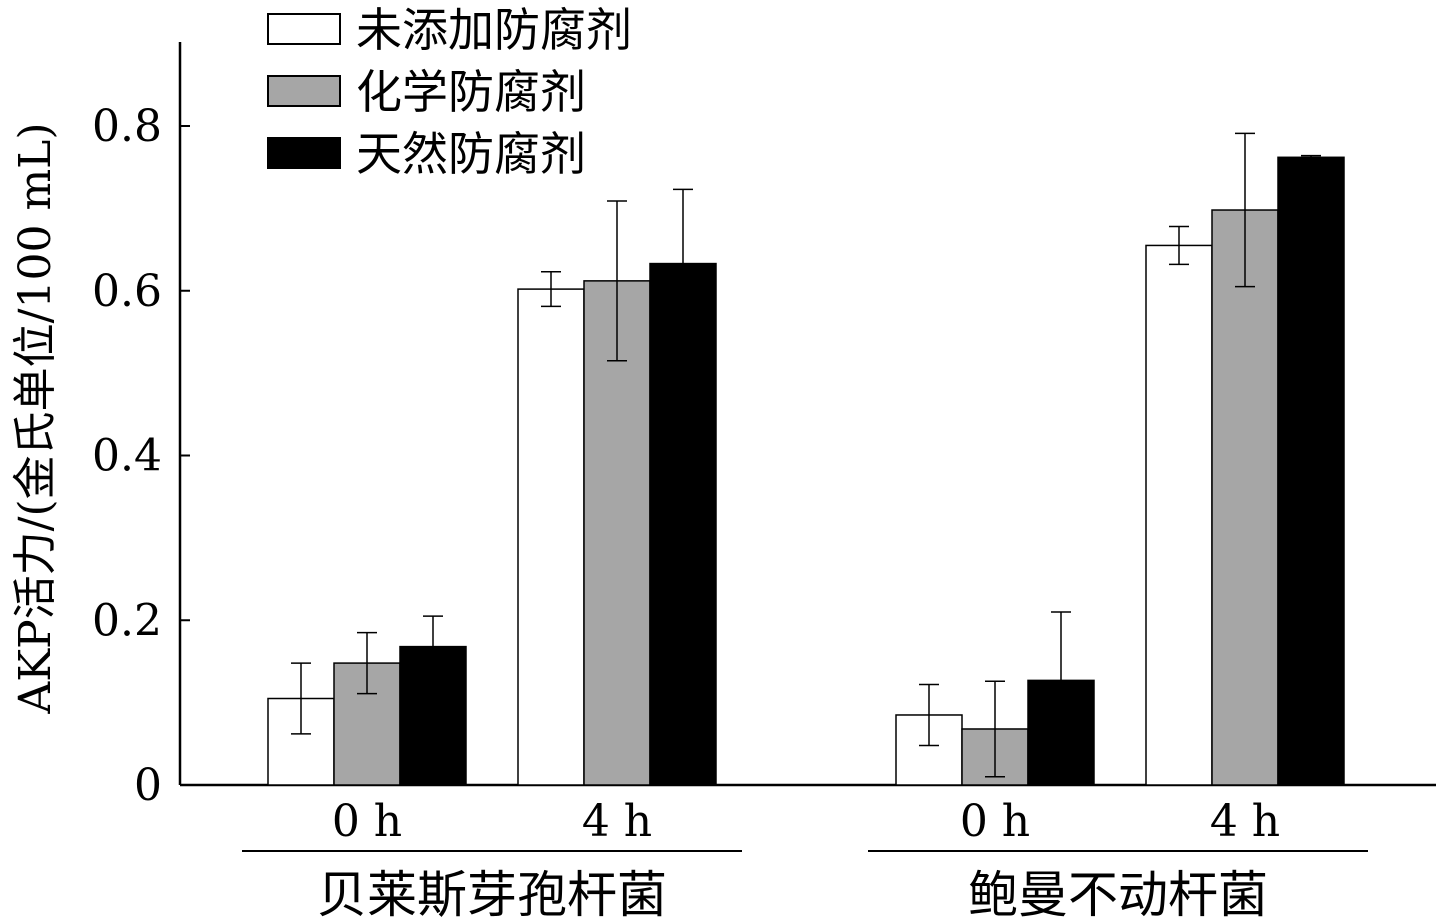  Describe the element at coordinates (127, 620) in the screenshot. I see `y-tick-label: 0.2` at that location.